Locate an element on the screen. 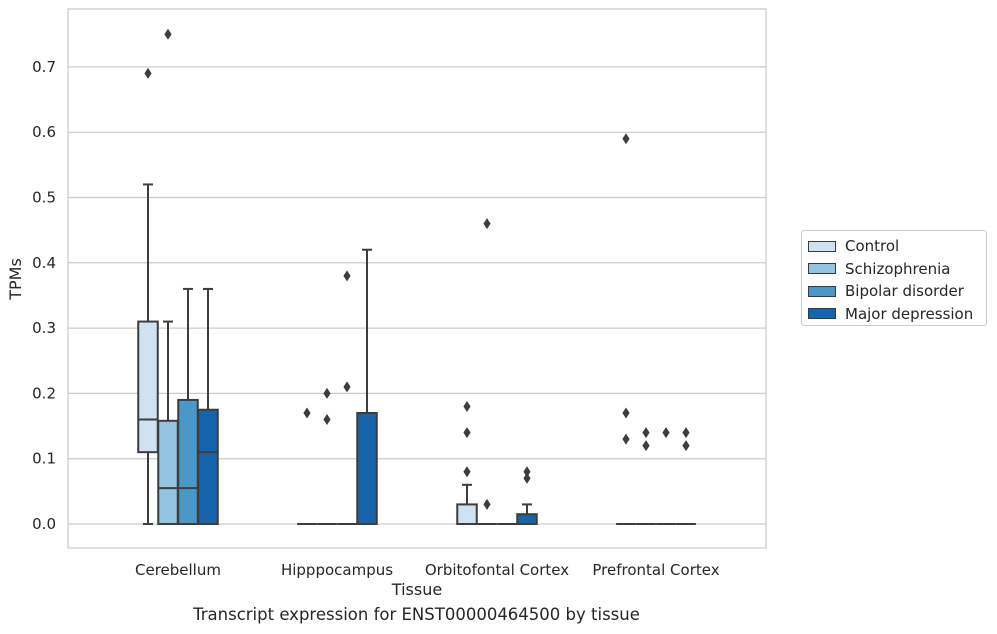  x-axis-label: Tissue is located at coordinates (416, 589).